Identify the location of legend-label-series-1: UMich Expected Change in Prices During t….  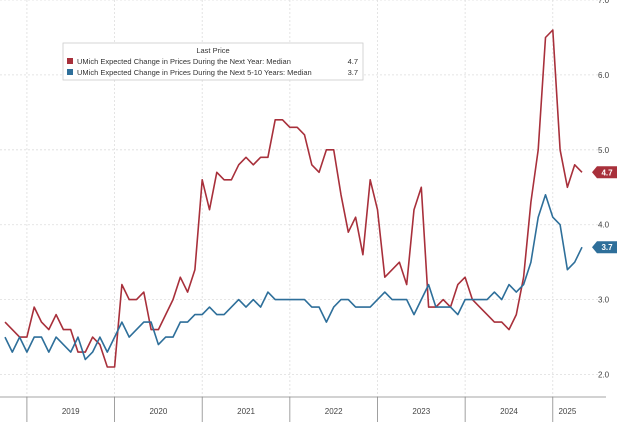
(184, 61).